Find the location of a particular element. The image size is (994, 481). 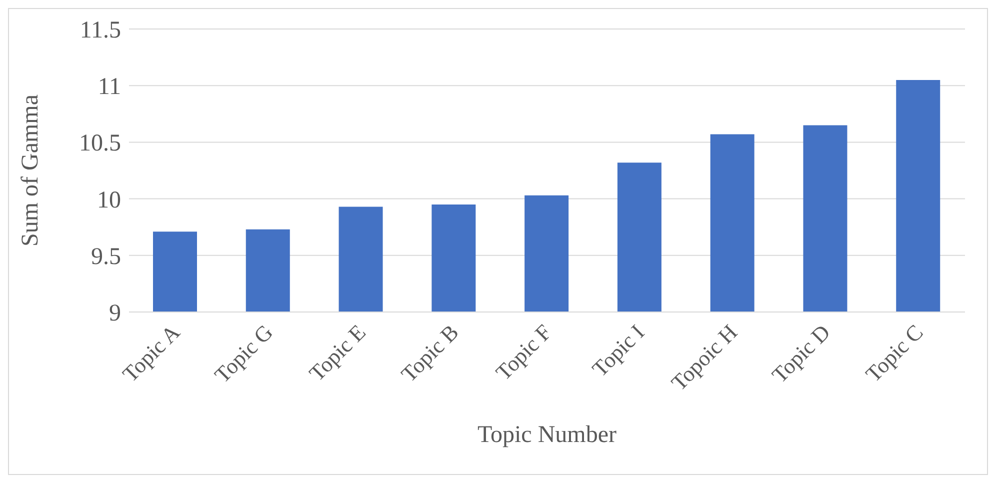

y-tick-label: 11 is located at coordinates (109, 87).